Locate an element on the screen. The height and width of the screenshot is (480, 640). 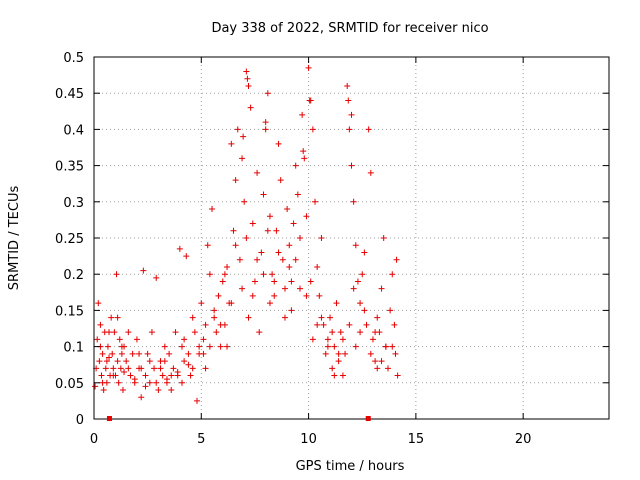
y-tick-label: 0.2 is located at coordinates (73, 275).